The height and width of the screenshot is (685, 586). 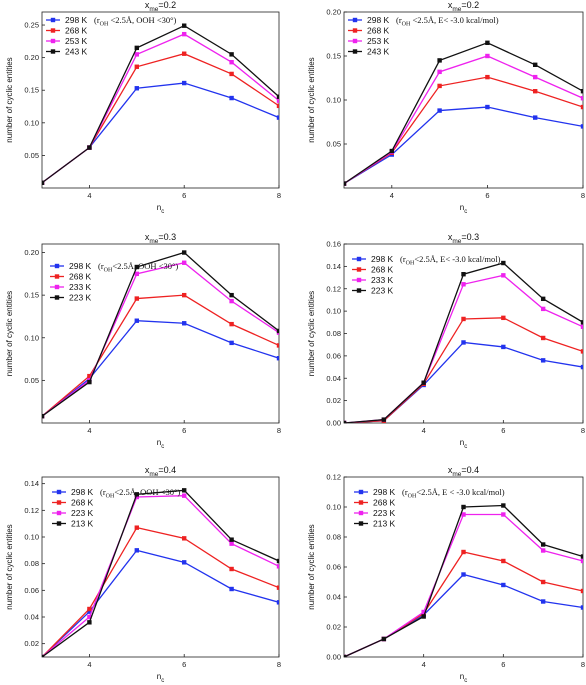 What do you see at coordinates (463, 471) in the screenshot?
I see `chart-title: xme=0.4` at bounding box center [463, 471].